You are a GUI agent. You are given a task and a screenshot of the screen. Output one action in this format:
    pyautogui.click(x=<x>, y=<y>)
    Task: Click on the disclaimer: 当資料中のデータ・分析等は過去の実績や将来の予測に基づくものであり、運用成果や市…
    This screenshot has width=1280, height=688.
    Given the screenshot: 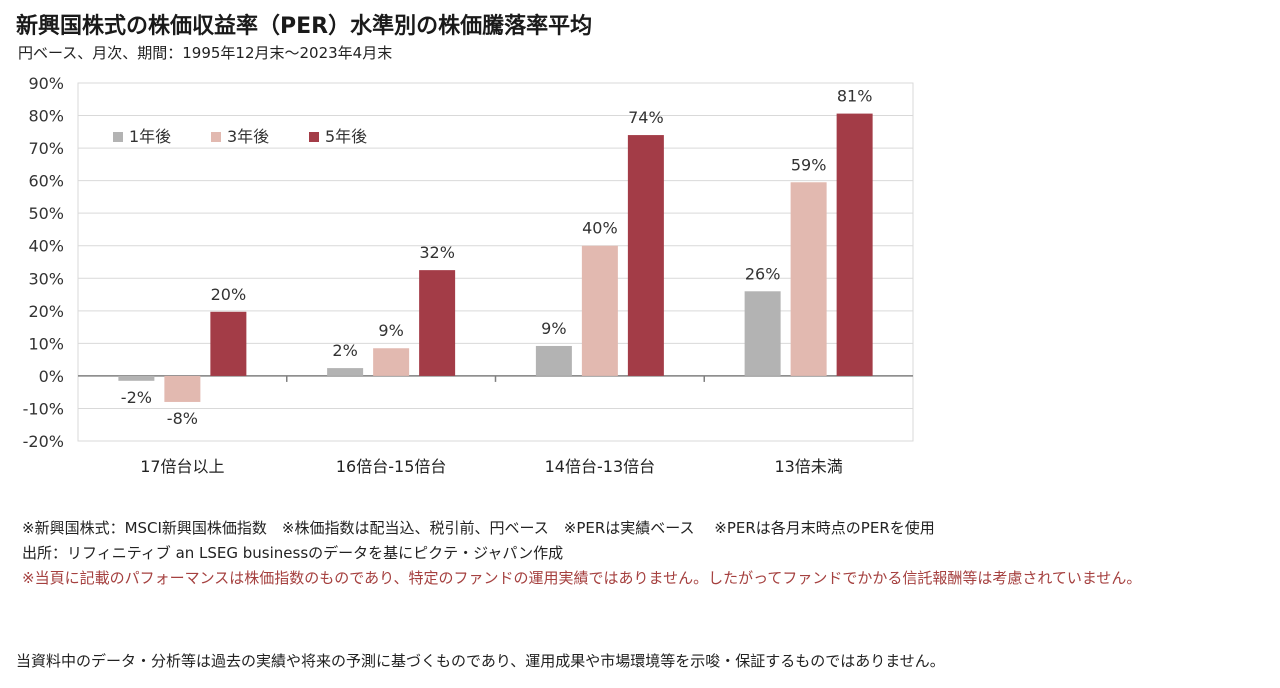 What is the action you would take?
    pyautogui.click(x=480, y=661)
    